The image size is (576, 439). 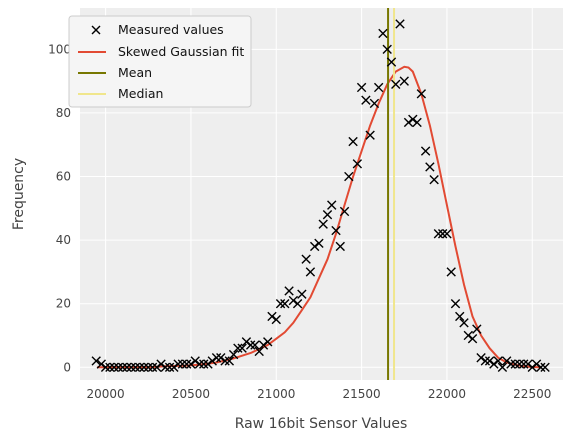 What do you see at coordinates (59, 49) in the screenshot?
I see `y-tick-label: 100` at bounding box center [59, 49].